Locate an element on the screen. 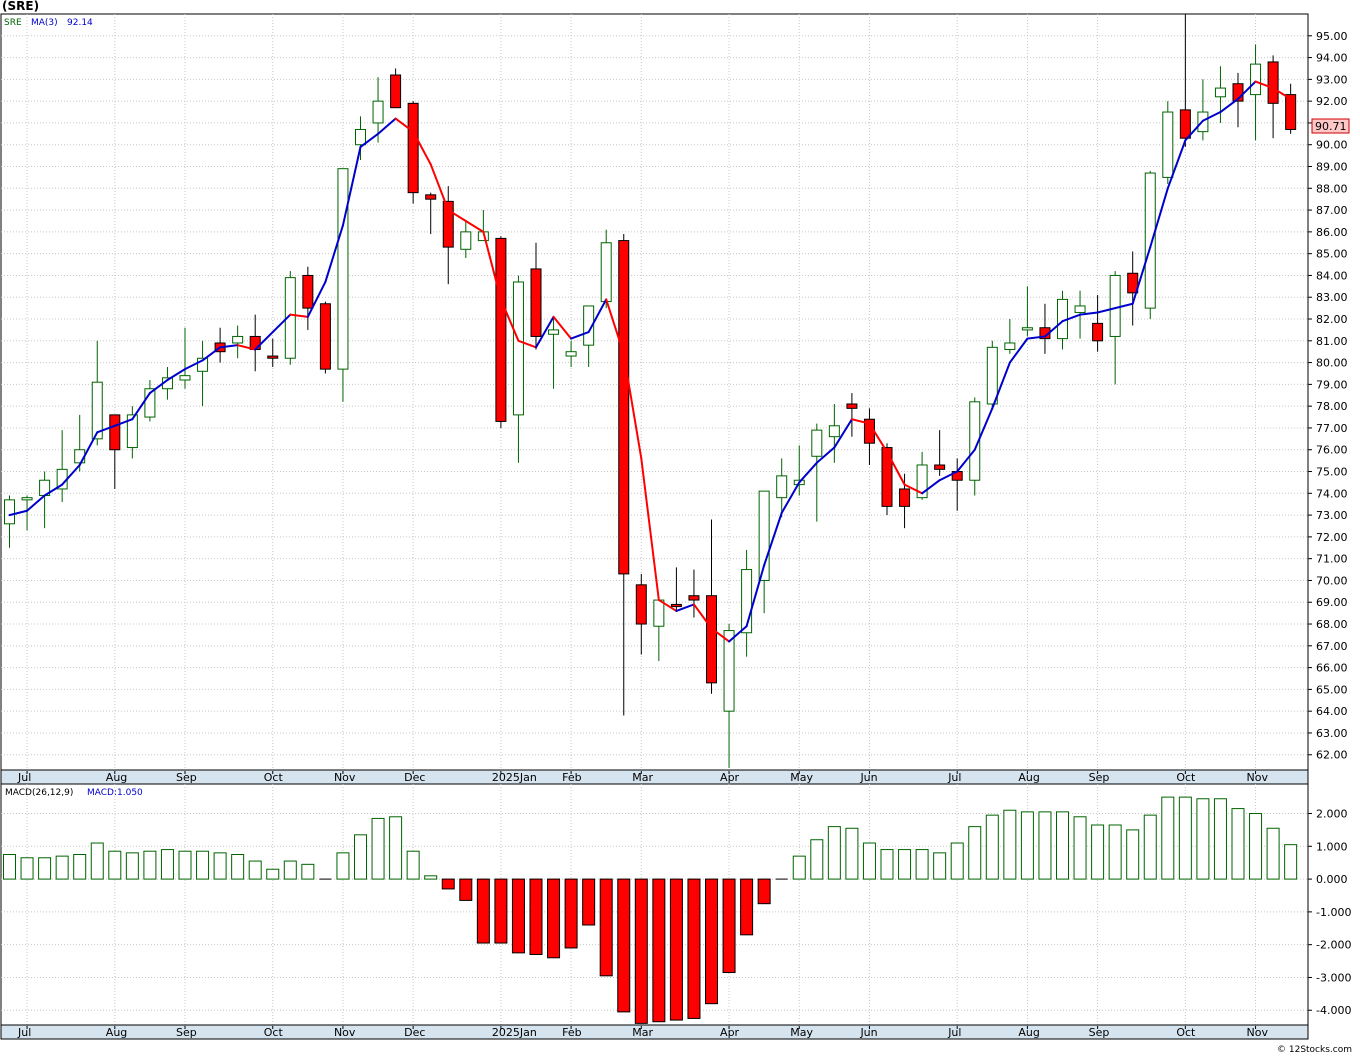 Image resolution: width=1360 pixels, height=1056 pixels. price-tick-label: 90.00 is located at coordinates (1332, 145).